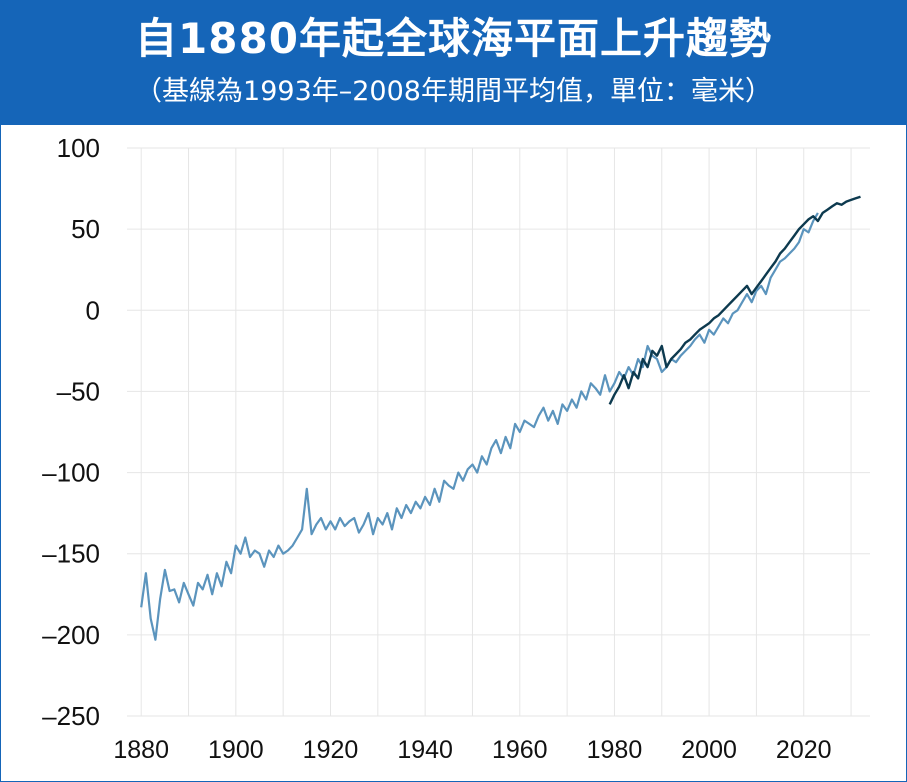  I want to click on x-tick-label-6: 2000, so click(709, 750).